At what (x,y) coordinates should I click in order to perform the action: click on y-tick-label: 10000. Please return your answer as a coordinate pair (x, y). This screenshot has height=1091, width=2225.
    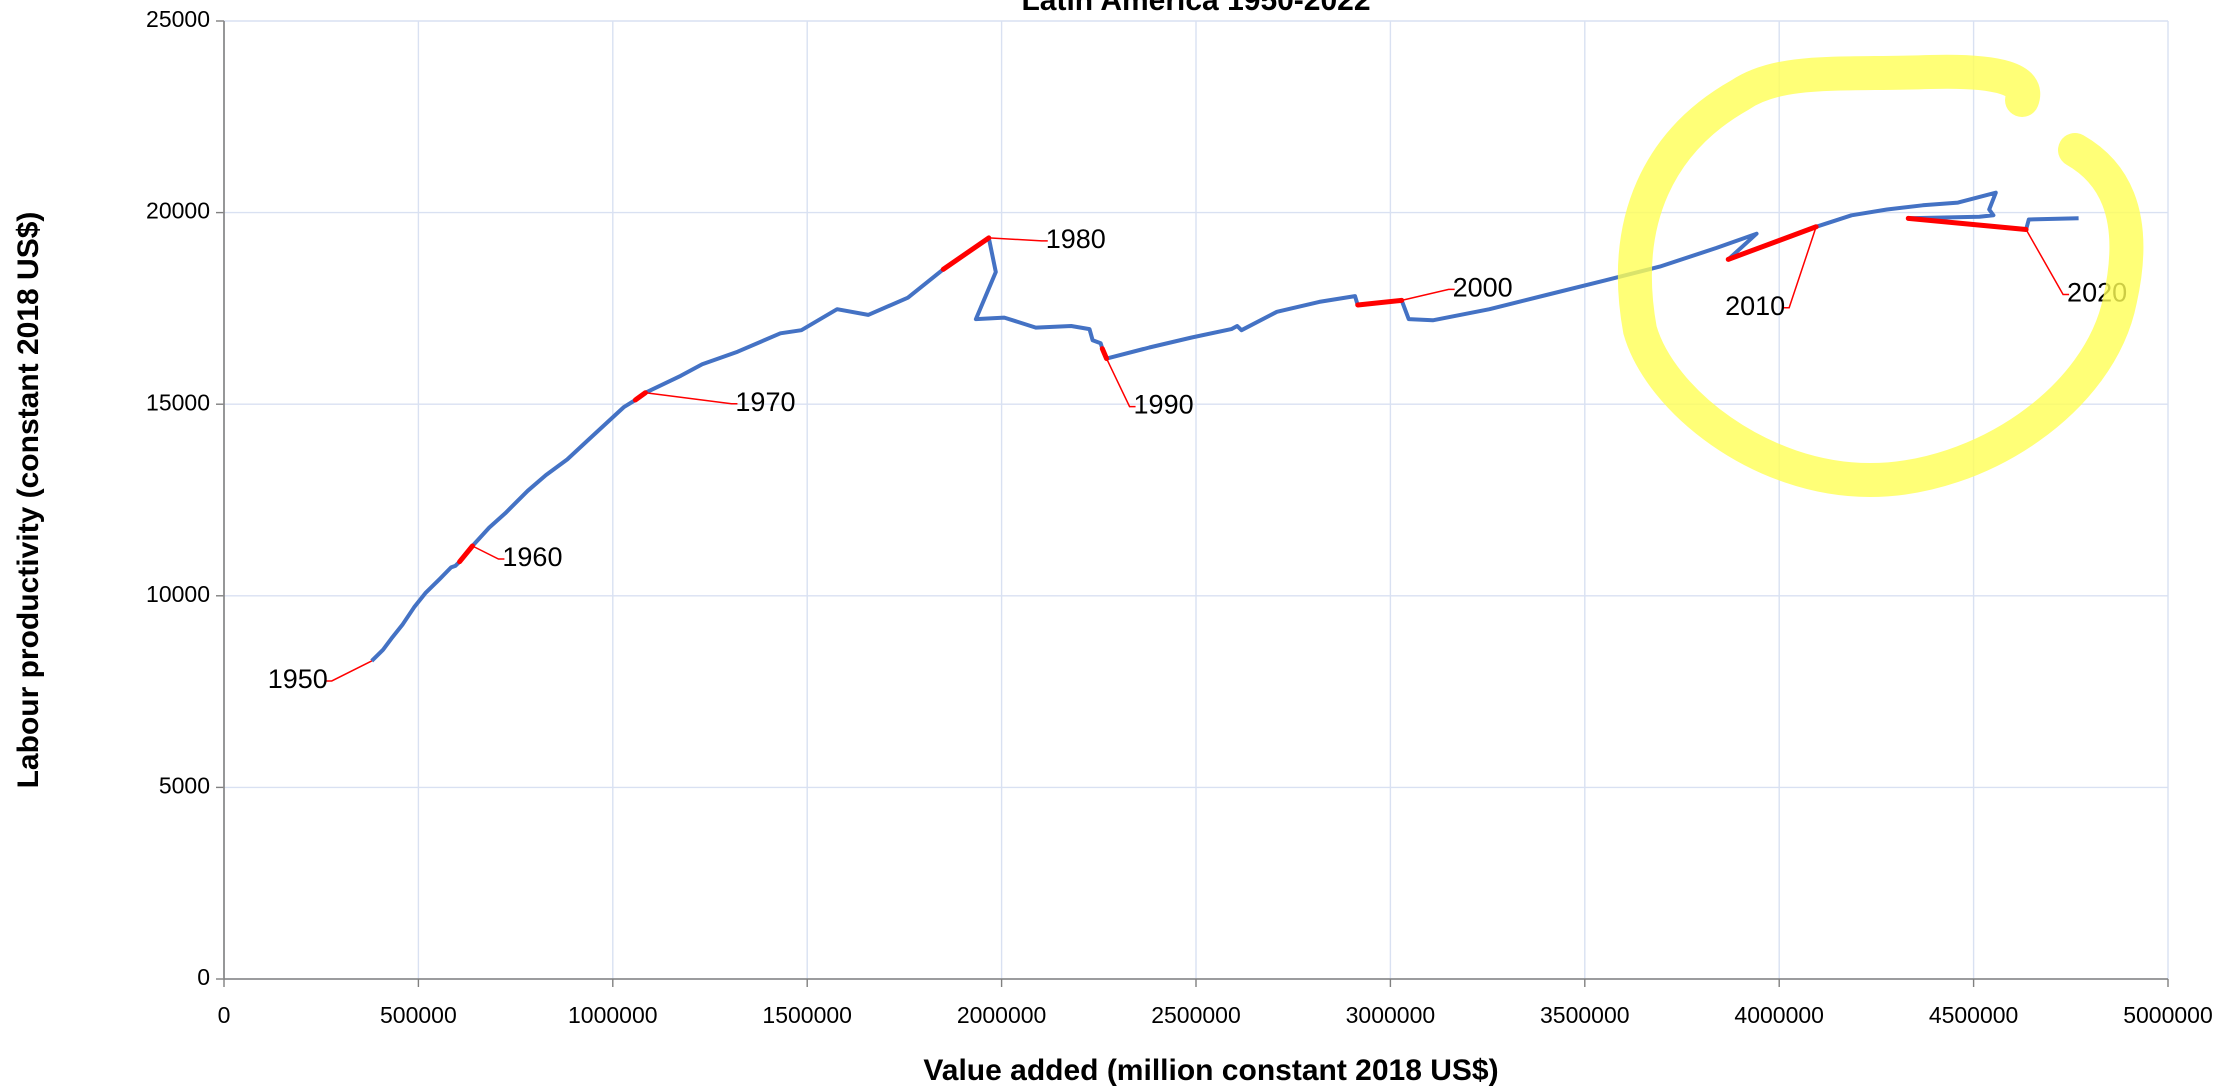
    Looking at the image, I should click on (178, 594).